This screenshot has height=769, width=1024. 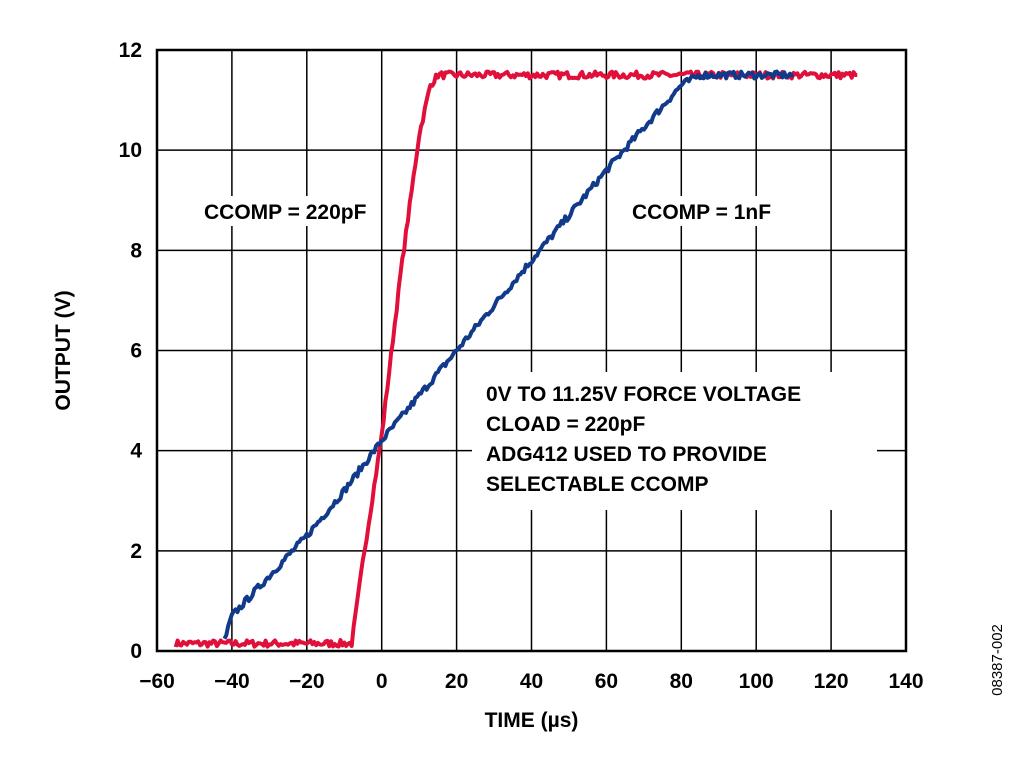 I want to click on annotation-1nf-background, so click(x=716, y=211).